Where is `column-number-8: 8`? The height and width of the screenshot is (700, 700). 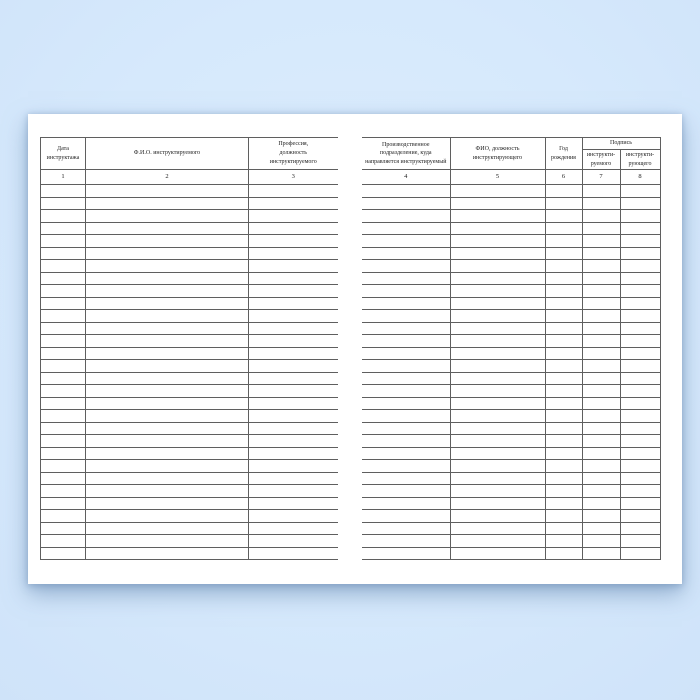
column-number-8: 8 is located at coordinates (640, 177).